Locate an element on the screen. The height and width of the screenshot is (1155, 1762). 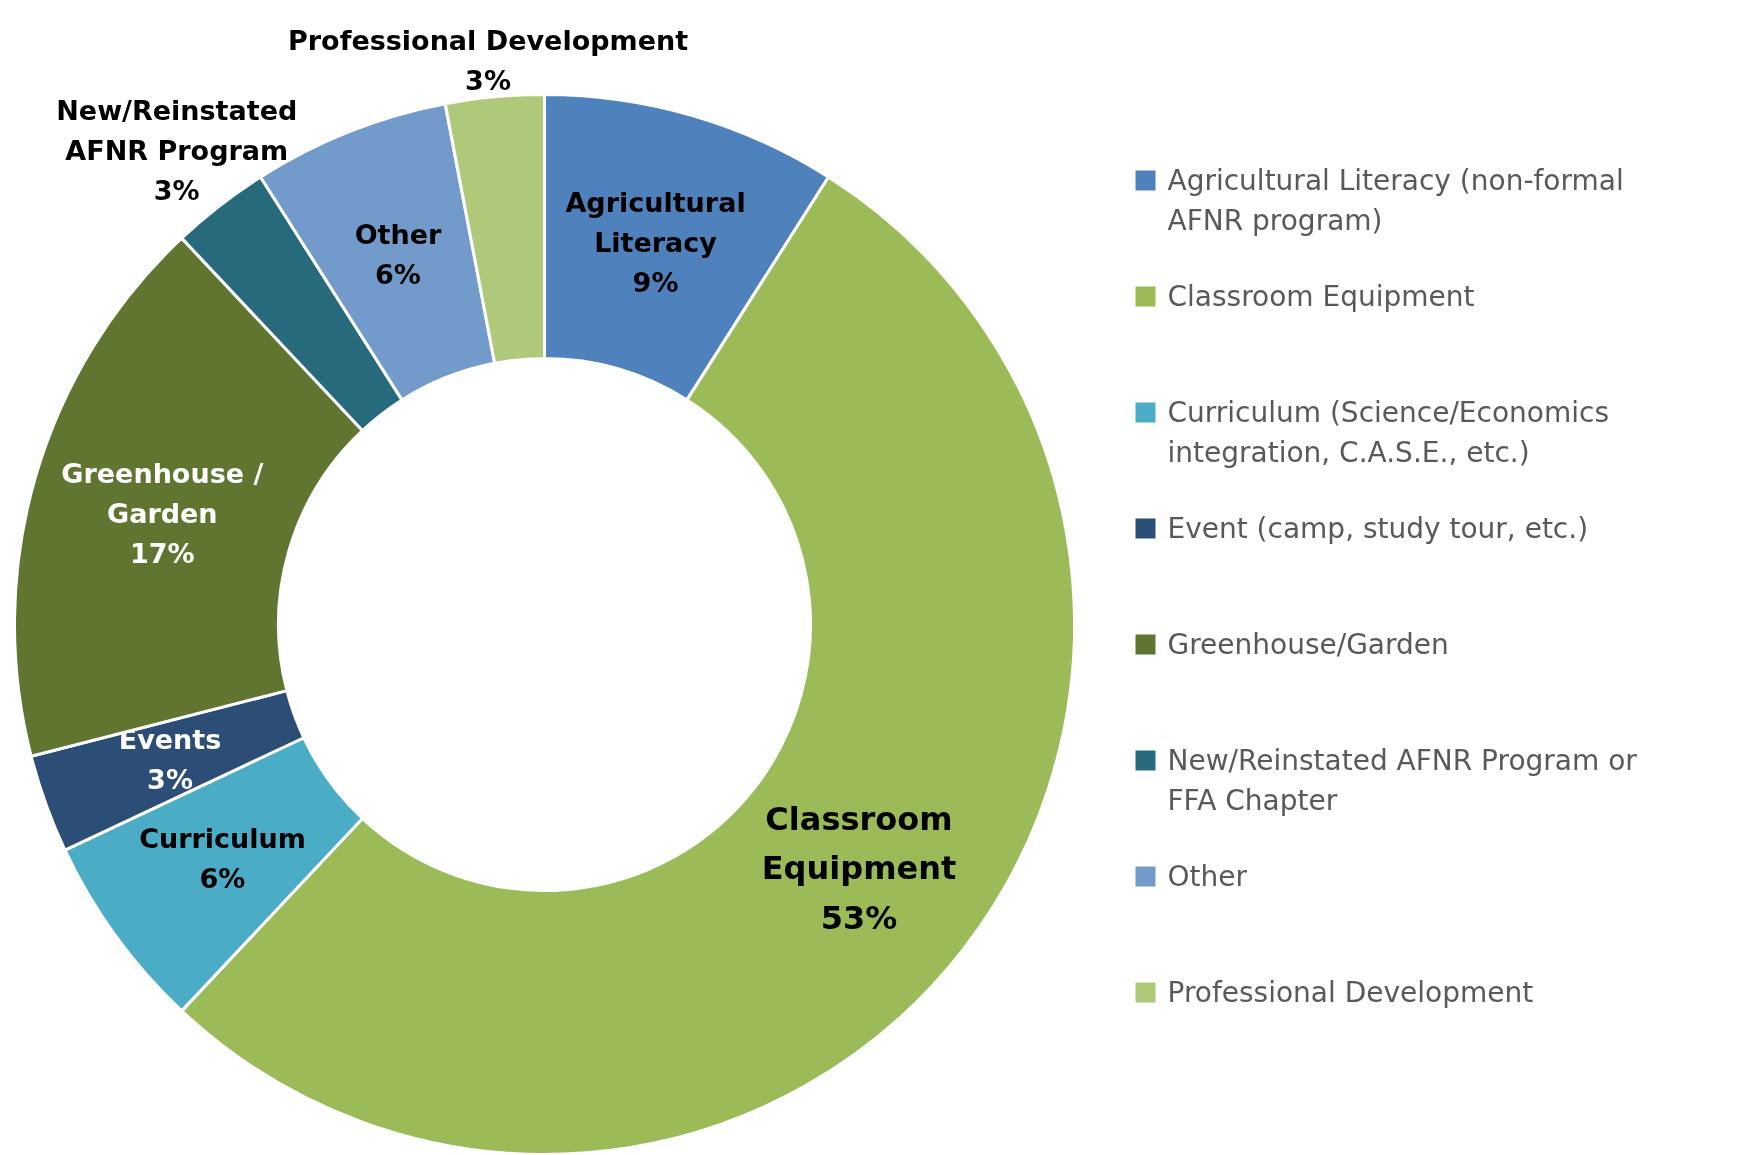
legend-label: Classroom Equipment is located at coordinates (1321, 296).